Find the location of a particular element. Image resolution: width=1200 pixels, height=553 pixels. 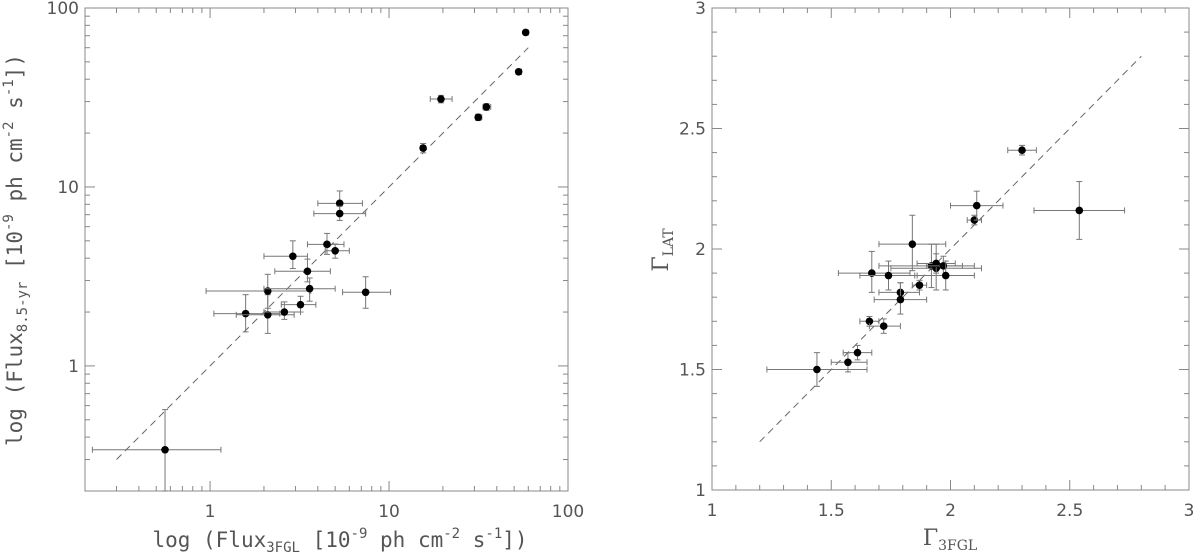

x-tick-label: 3 is located at coordinates (1189, 511).